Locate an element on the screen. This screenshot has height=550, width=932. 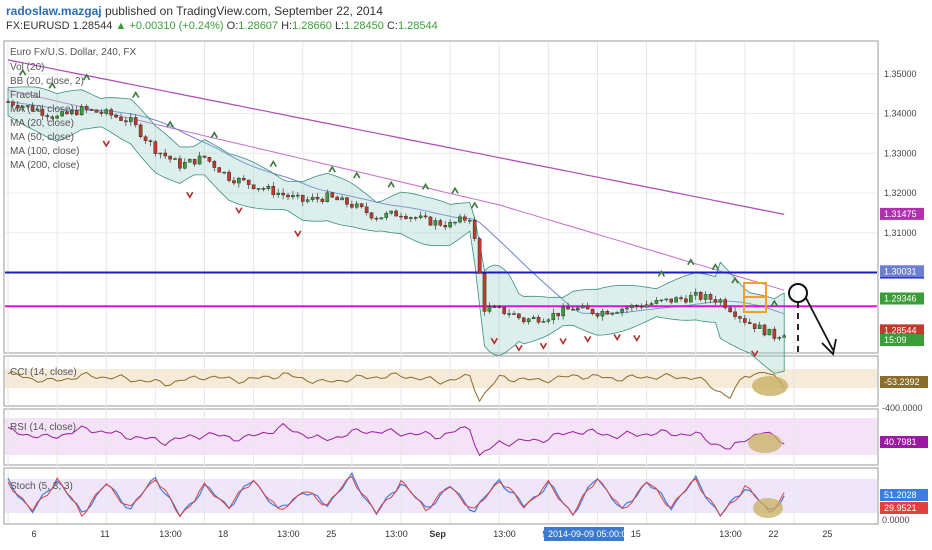
cci-title: CCI (14, close) is located at coordinates (43, 372).